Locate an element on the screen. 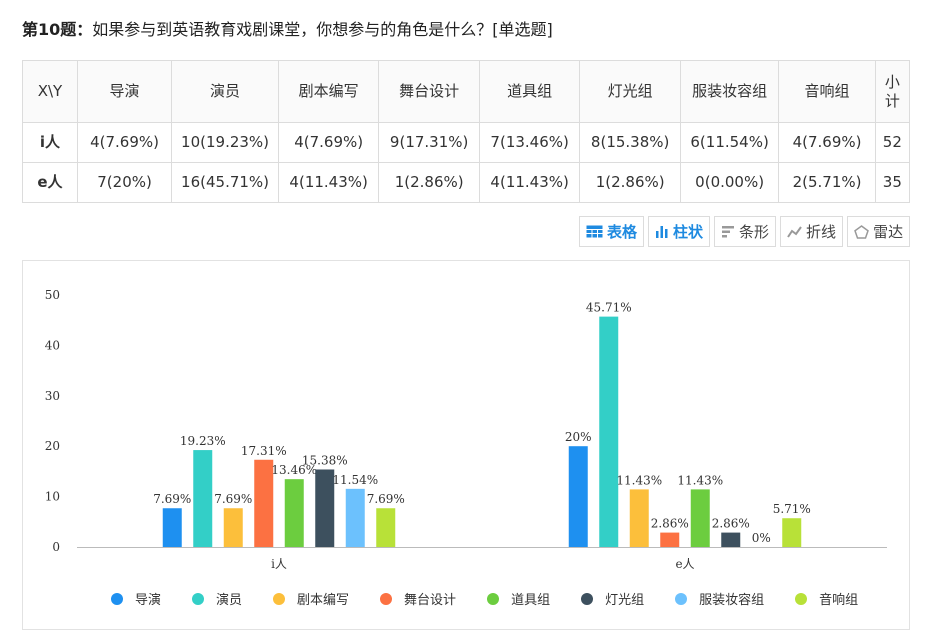  row-label: i人 is located at coordinates (50, 142).